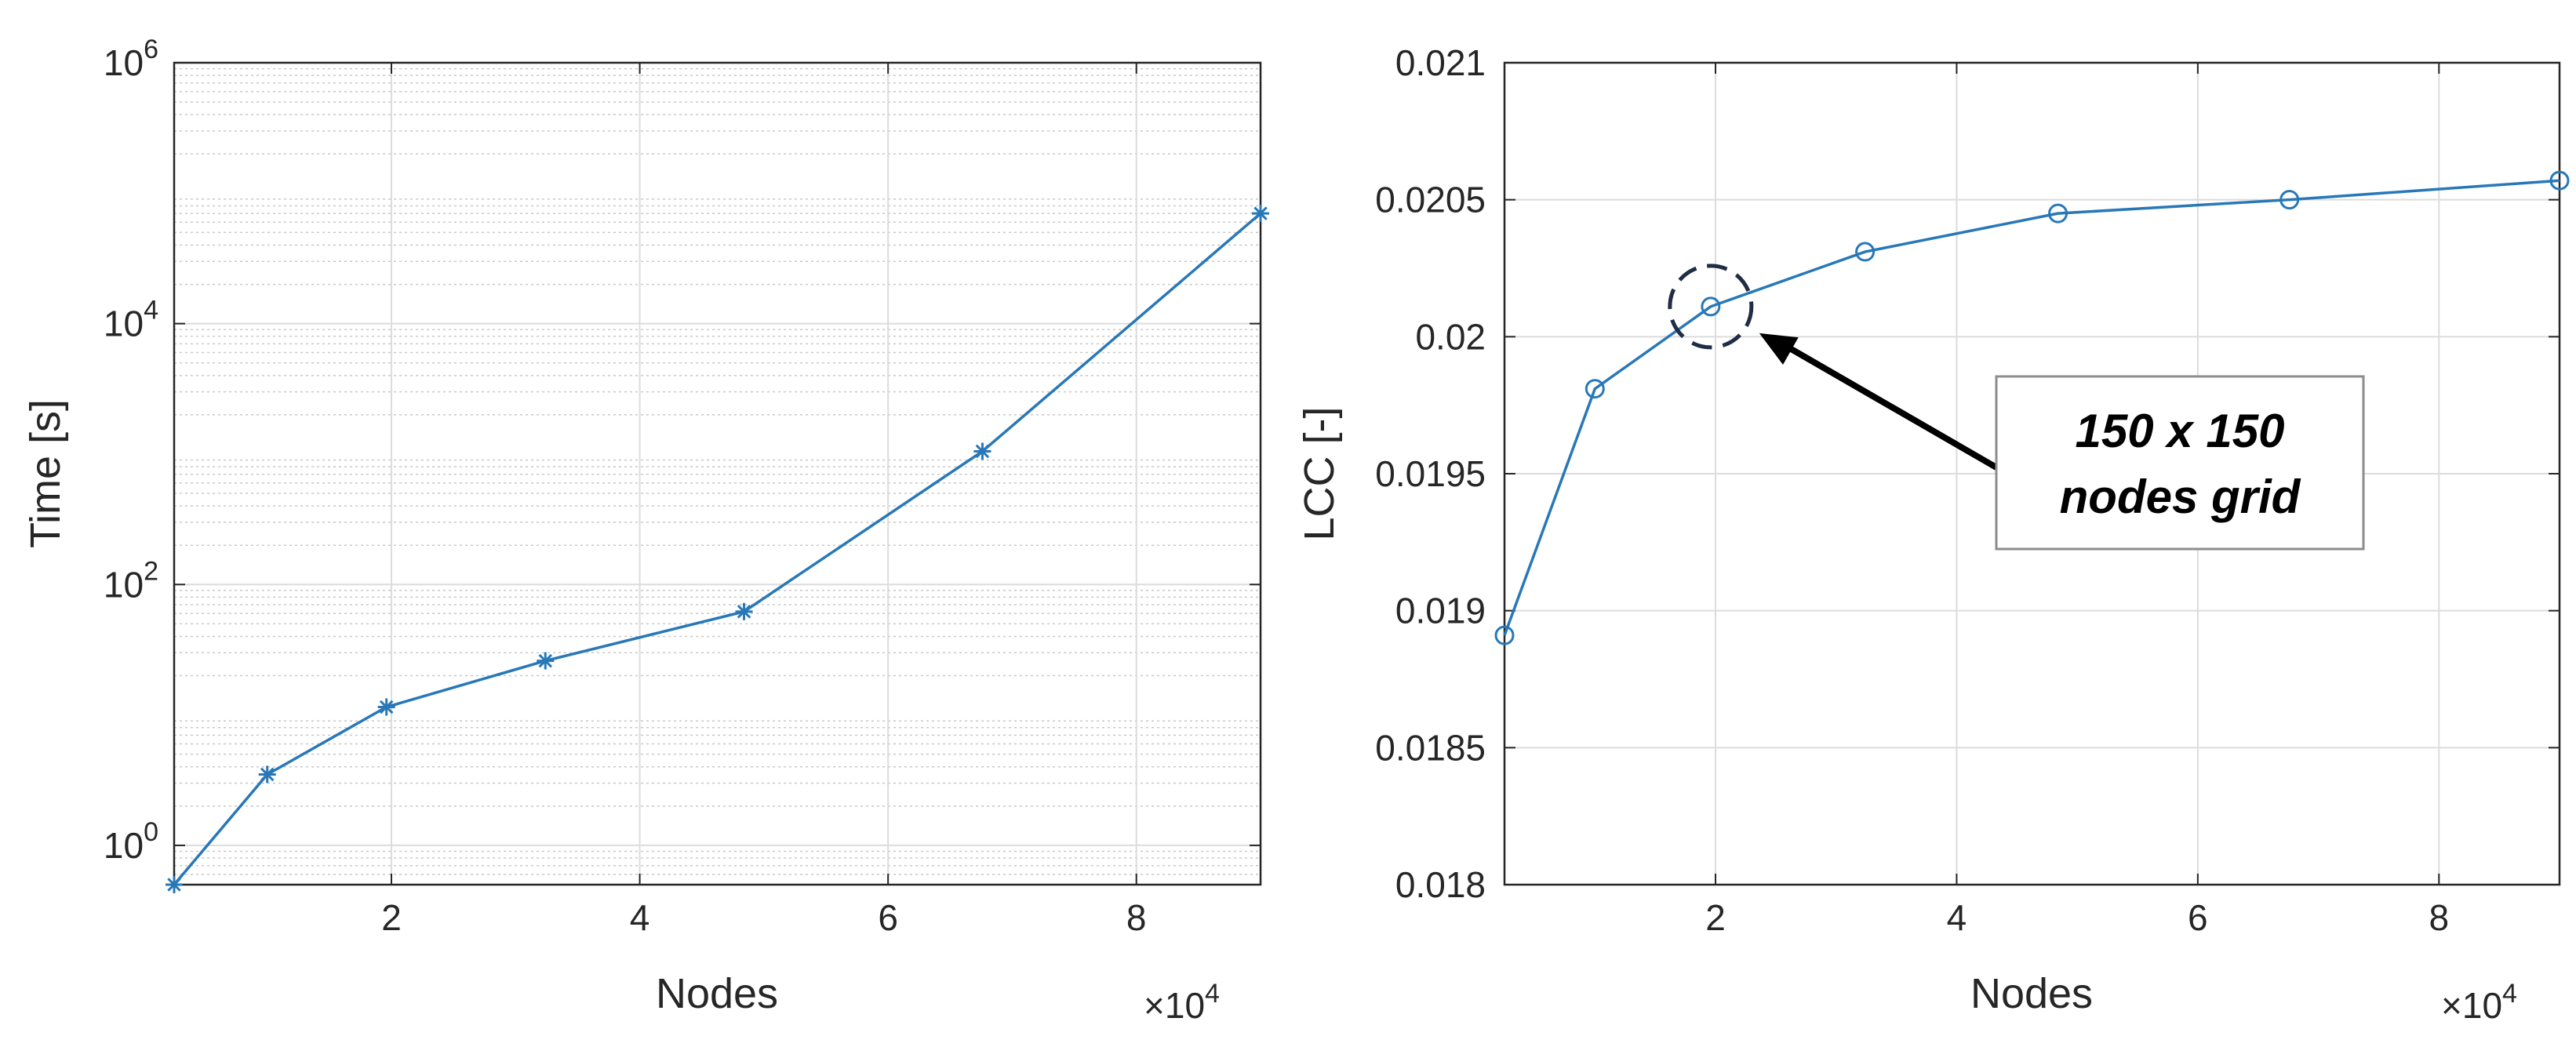  I want to click on annotation-line-1: 150 x 150, so click(2180, 431).